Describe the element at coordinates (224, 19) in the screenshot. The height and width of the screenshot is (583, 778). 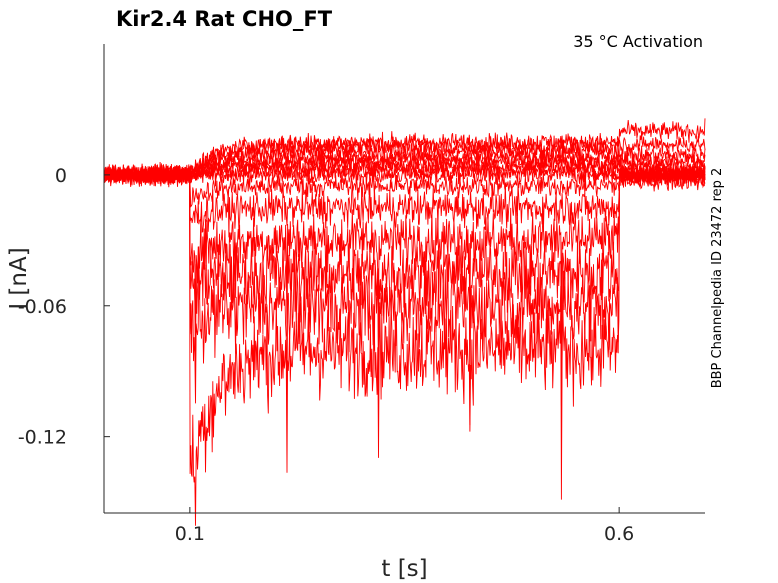
I see `chart-title: Kir2.4 Rat CHO_FT` at that location.